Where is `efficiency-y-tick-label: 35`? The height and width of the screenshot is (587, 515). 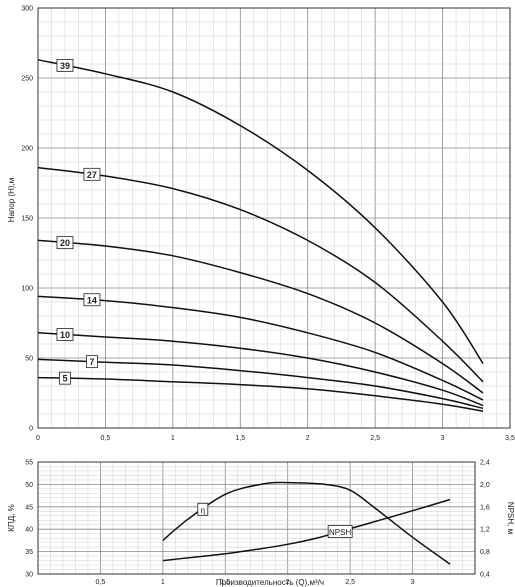
efficiency-y-tick-label: 35 is located at coordinates (29, 552).